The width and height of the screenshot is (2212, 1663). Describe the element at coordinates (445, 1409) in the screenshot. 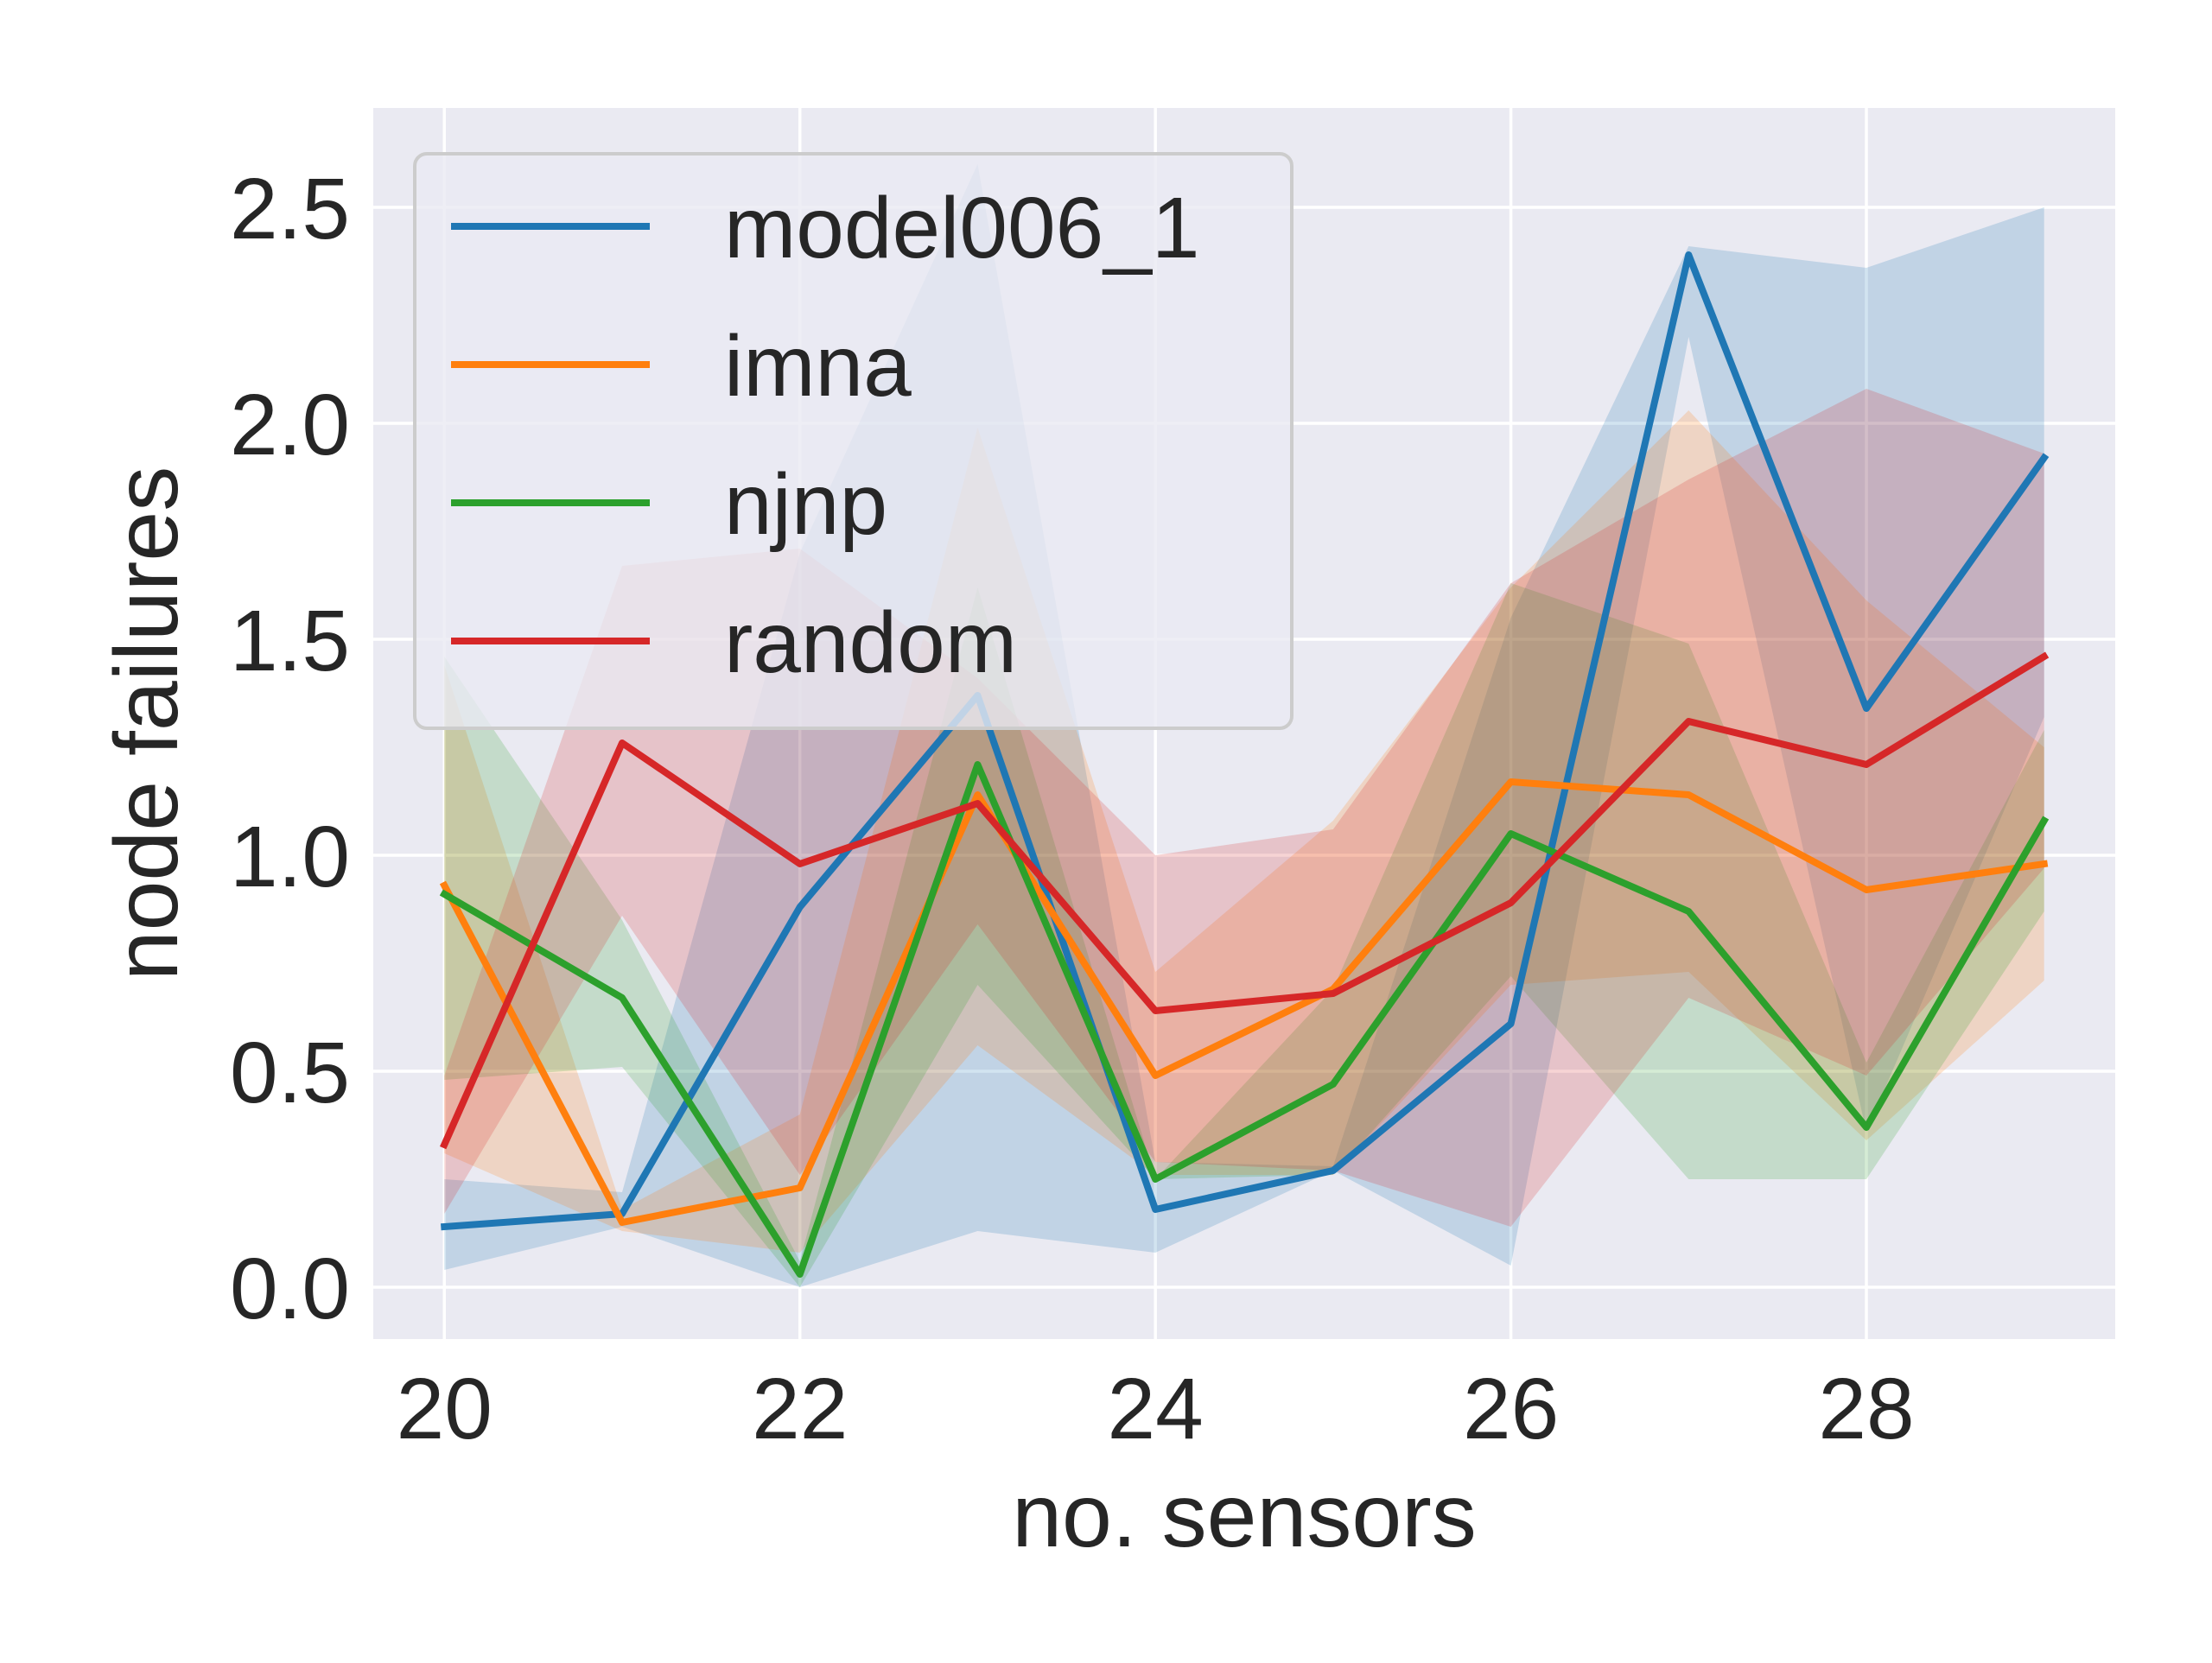

I see `x-tick-label: 20` at that location.